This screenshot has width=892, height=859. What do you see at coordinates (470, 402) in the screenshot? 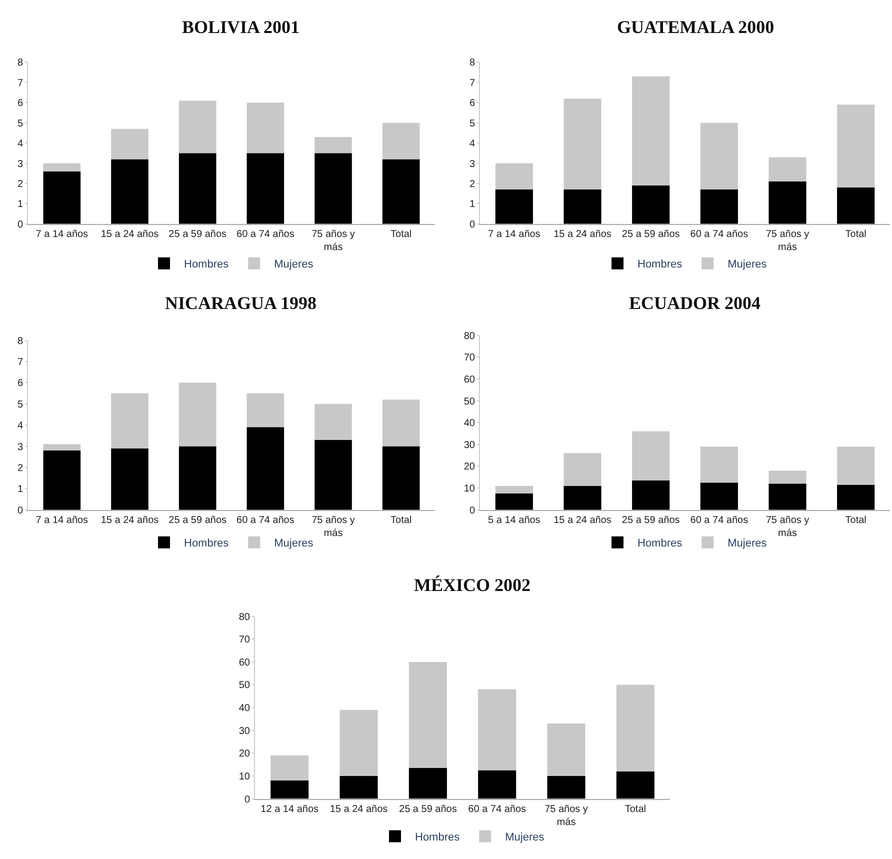
I see `y-tick-label: 50` at bounding box center [470, 402].